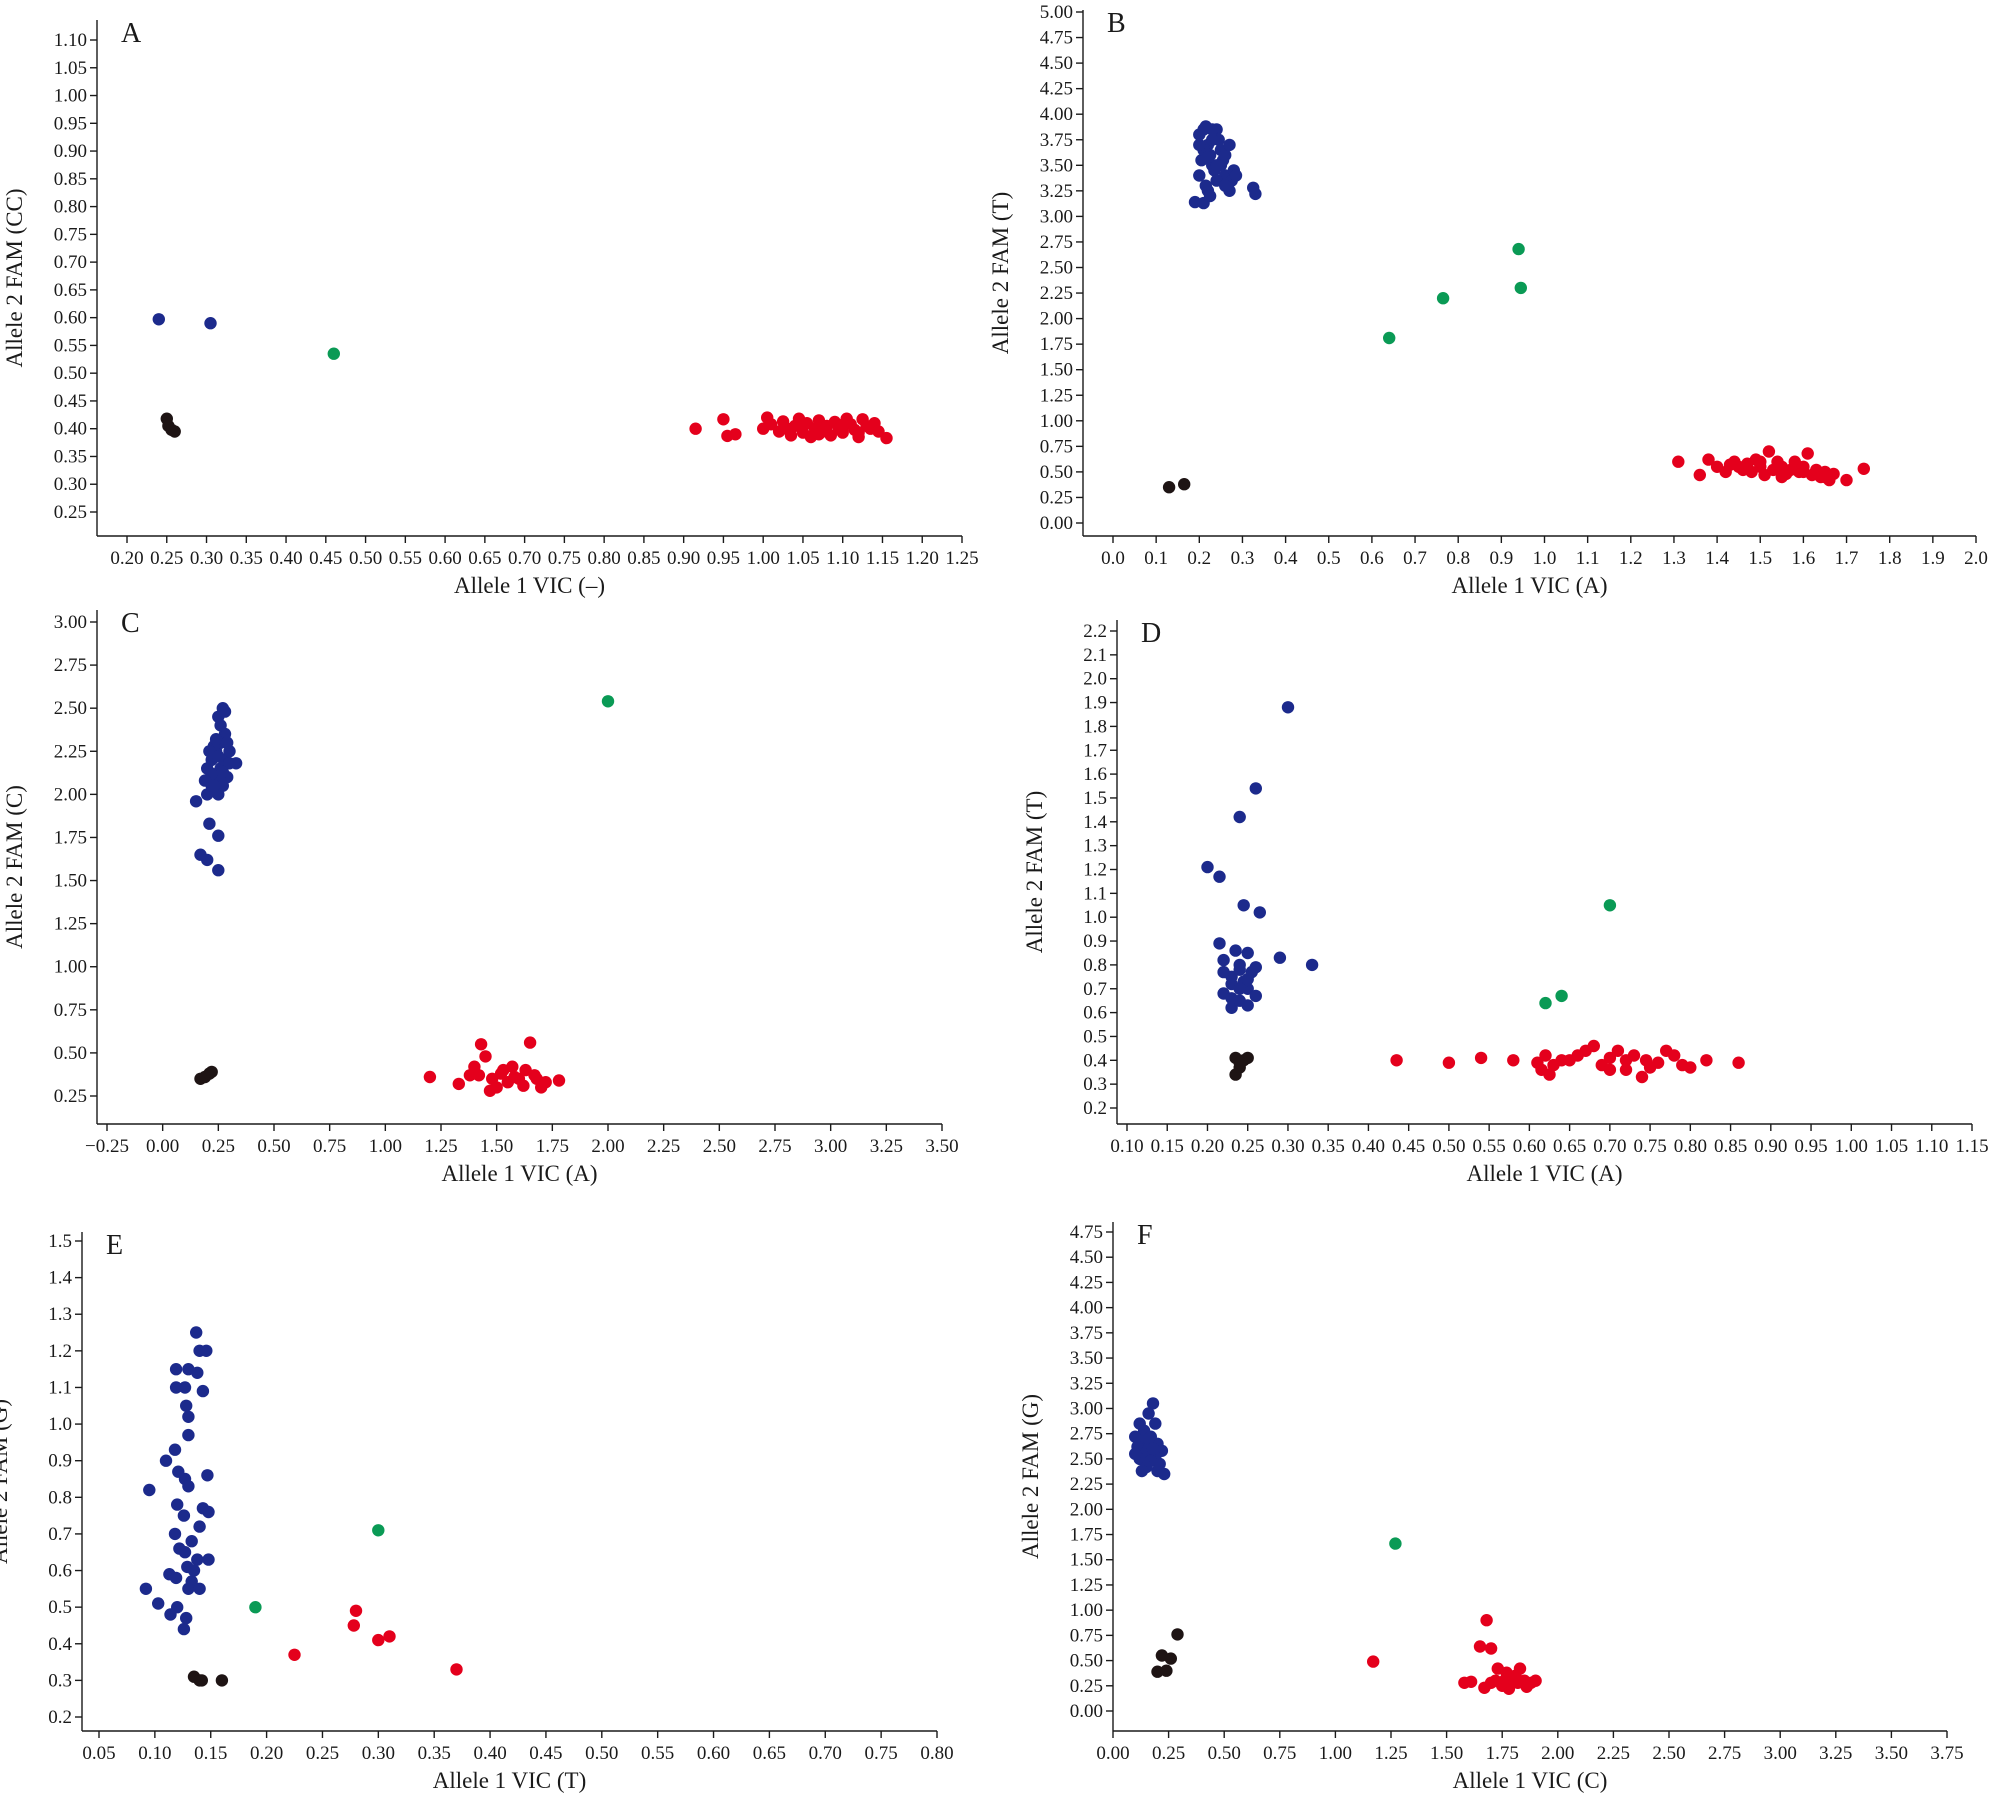  What do you see at coordinates (1545, 558) in the screenshot?
I see `x-tick-label: 1.0` at bounding box center [1545, 558].